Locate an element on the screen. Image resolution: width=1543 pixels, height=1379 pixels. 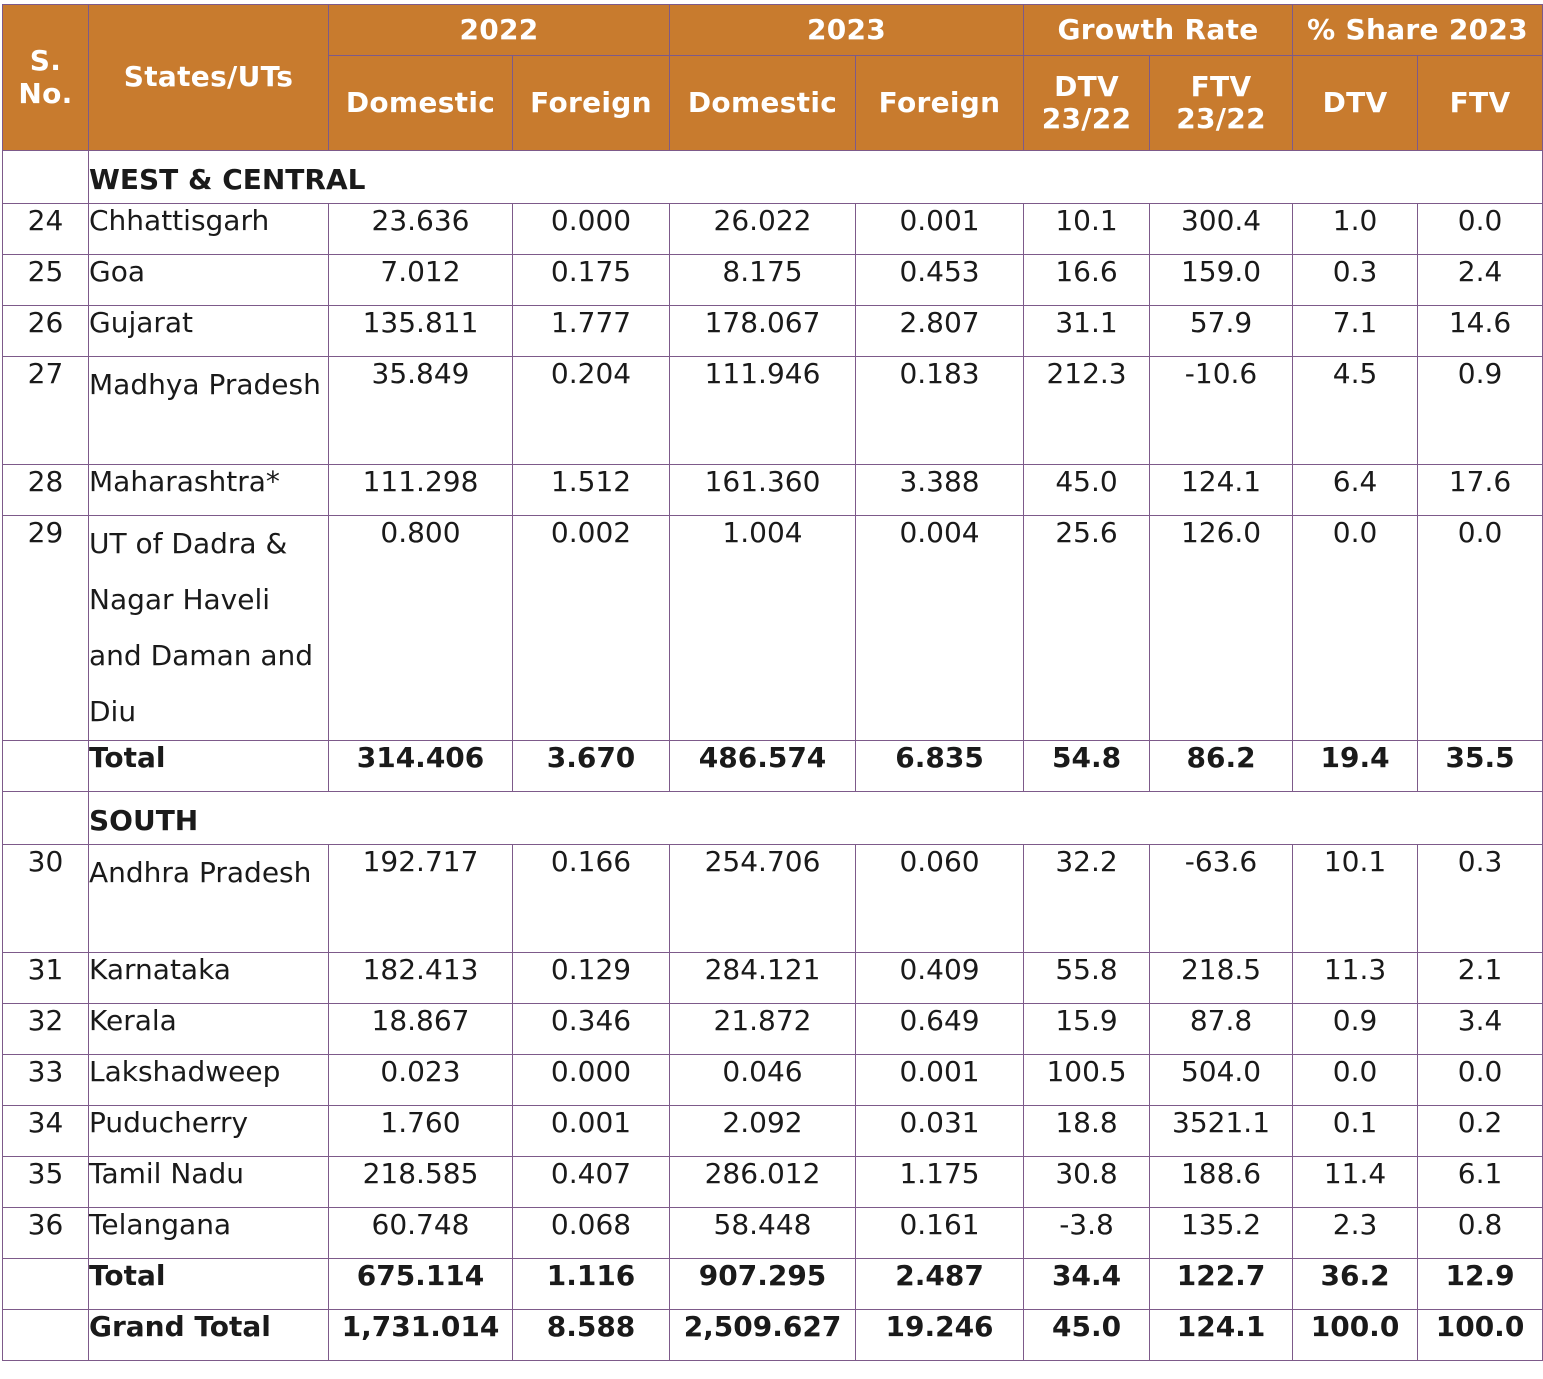
row-foreign-2022: 0.204 is located at coordinates (591, 410).